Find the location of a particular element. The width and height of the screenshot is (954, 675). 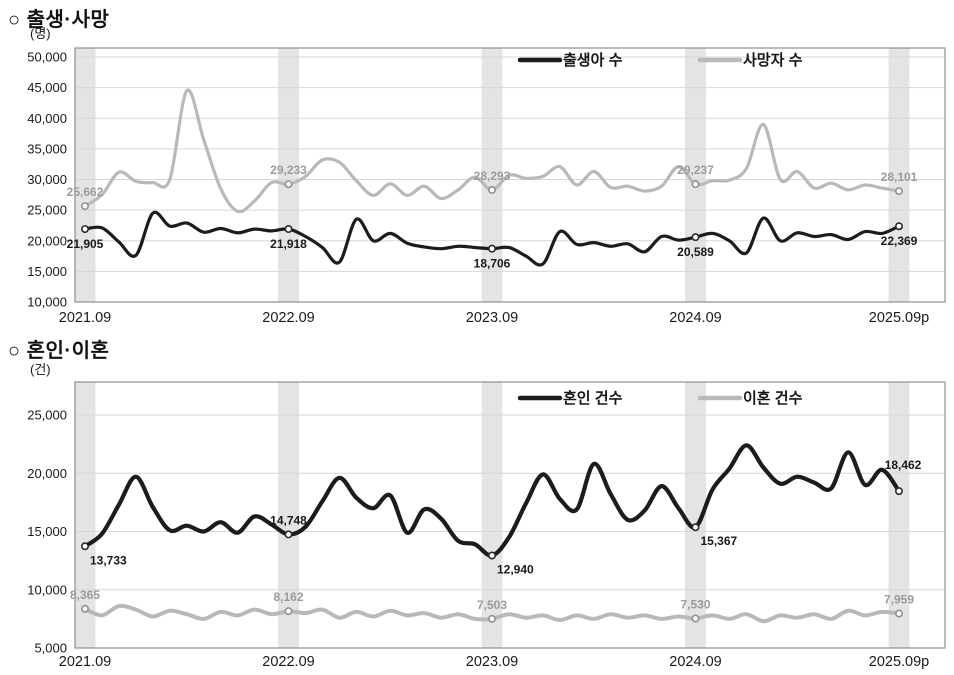

births-value-label: 22,369 is located at coordinates (899, 241).